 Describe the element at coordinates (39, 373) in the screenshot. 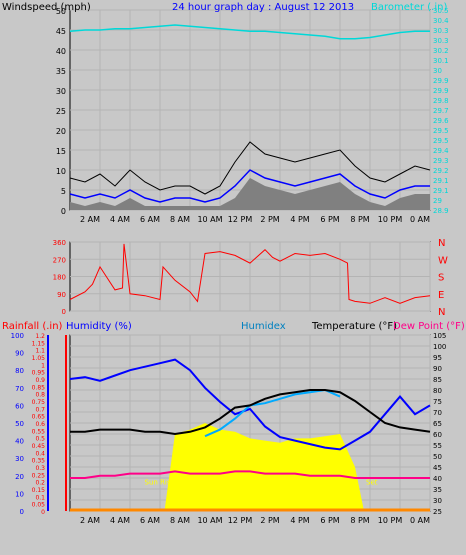

I see `rainfall-tick-label: 0.95` at that location.